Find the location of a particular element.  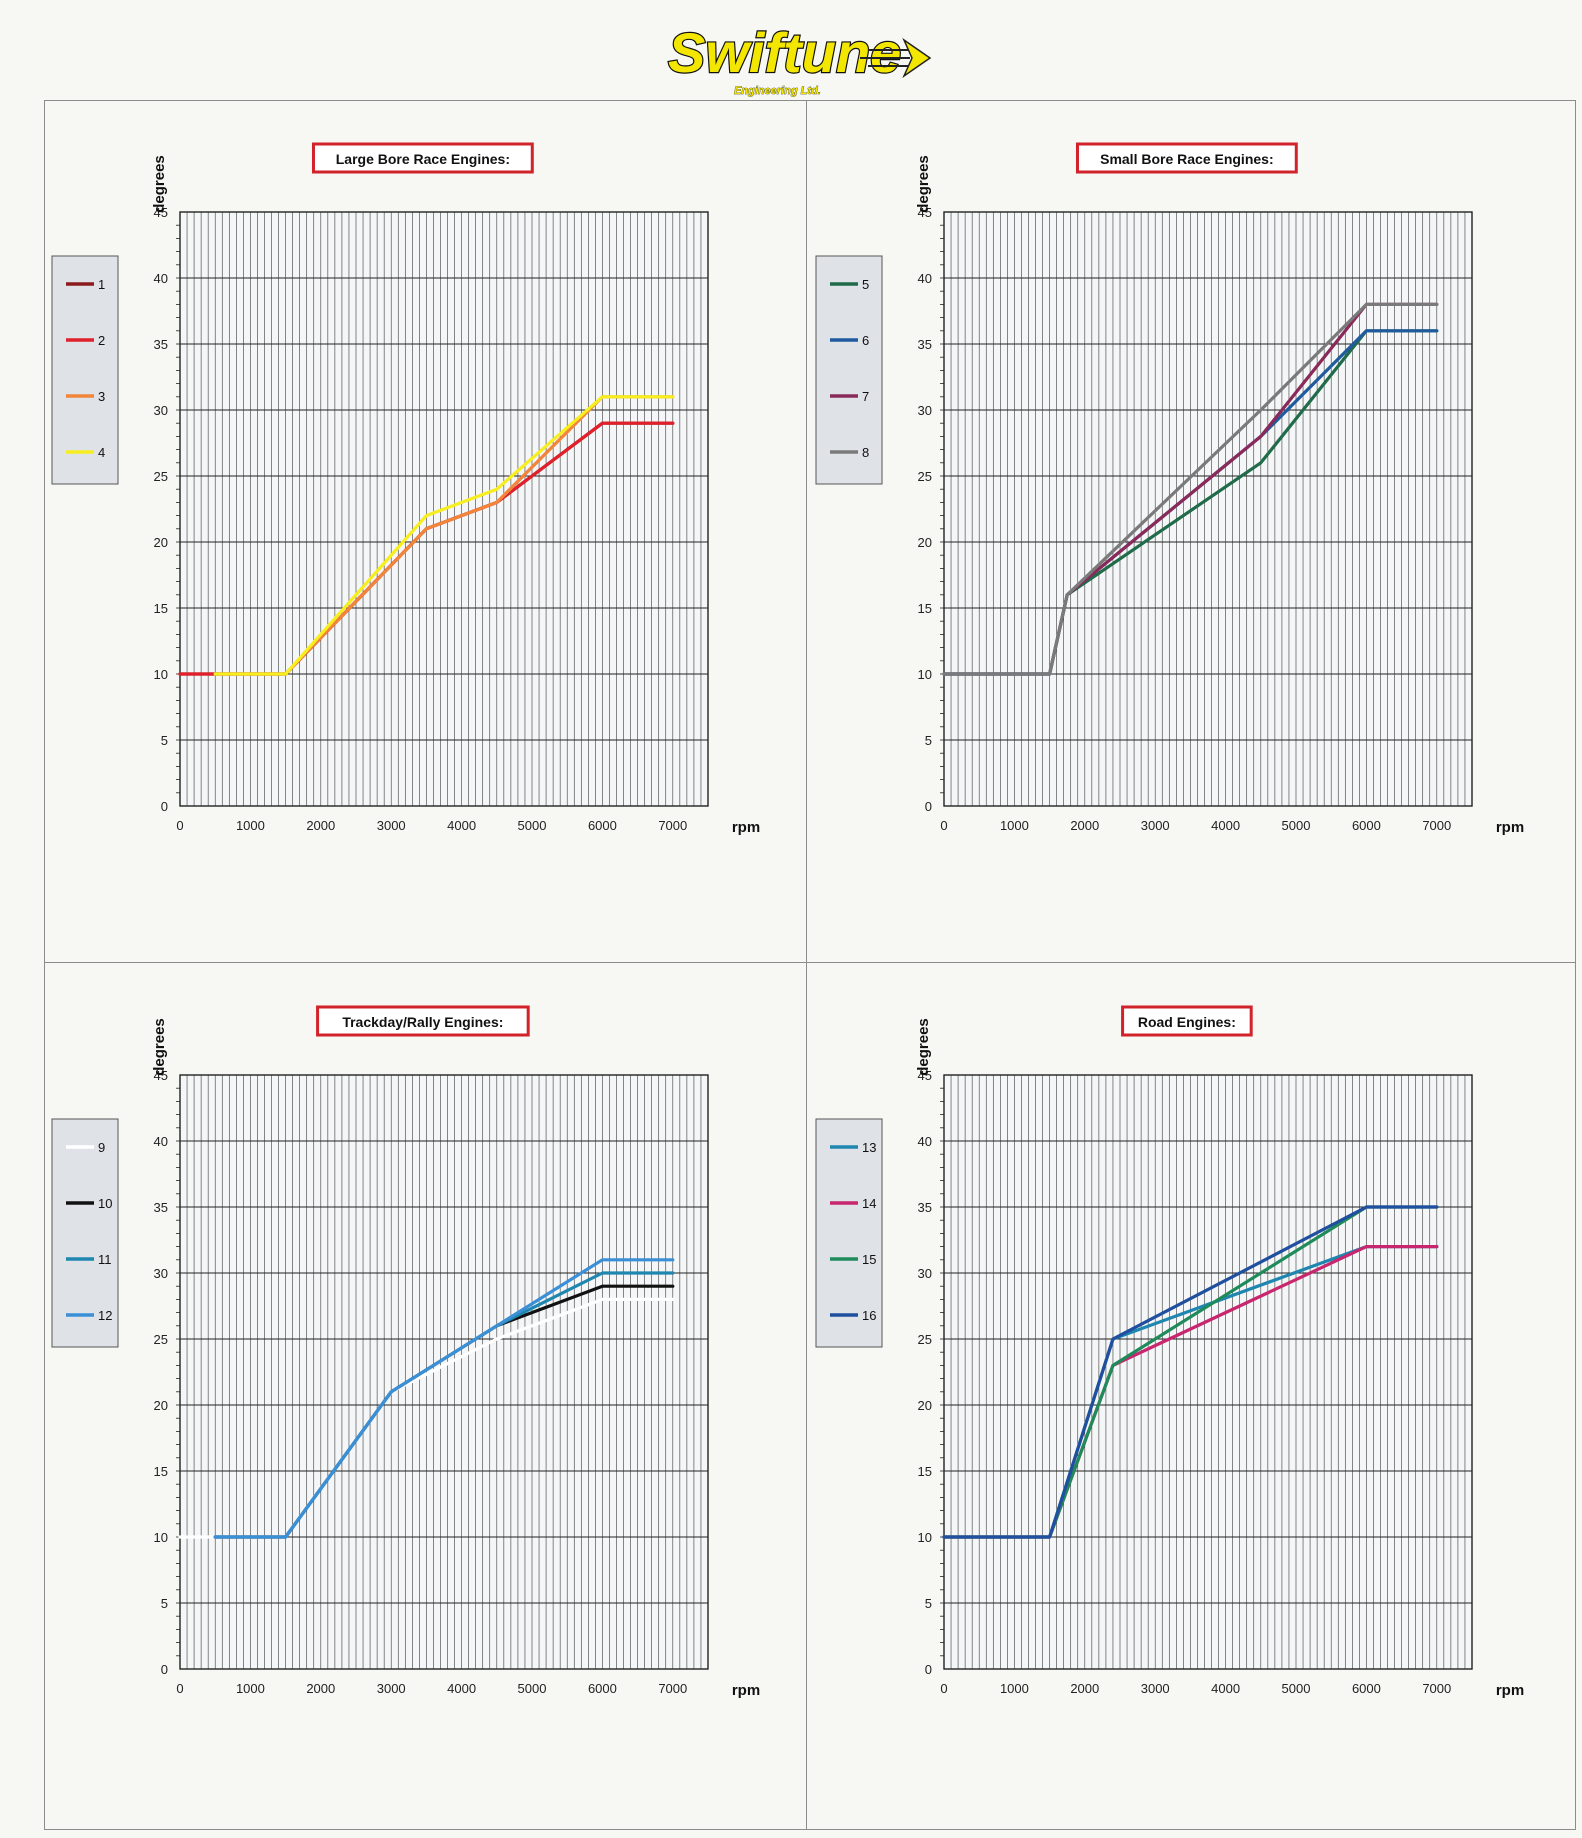

legend-label-3: 3 is located at coordinates (101, 396).